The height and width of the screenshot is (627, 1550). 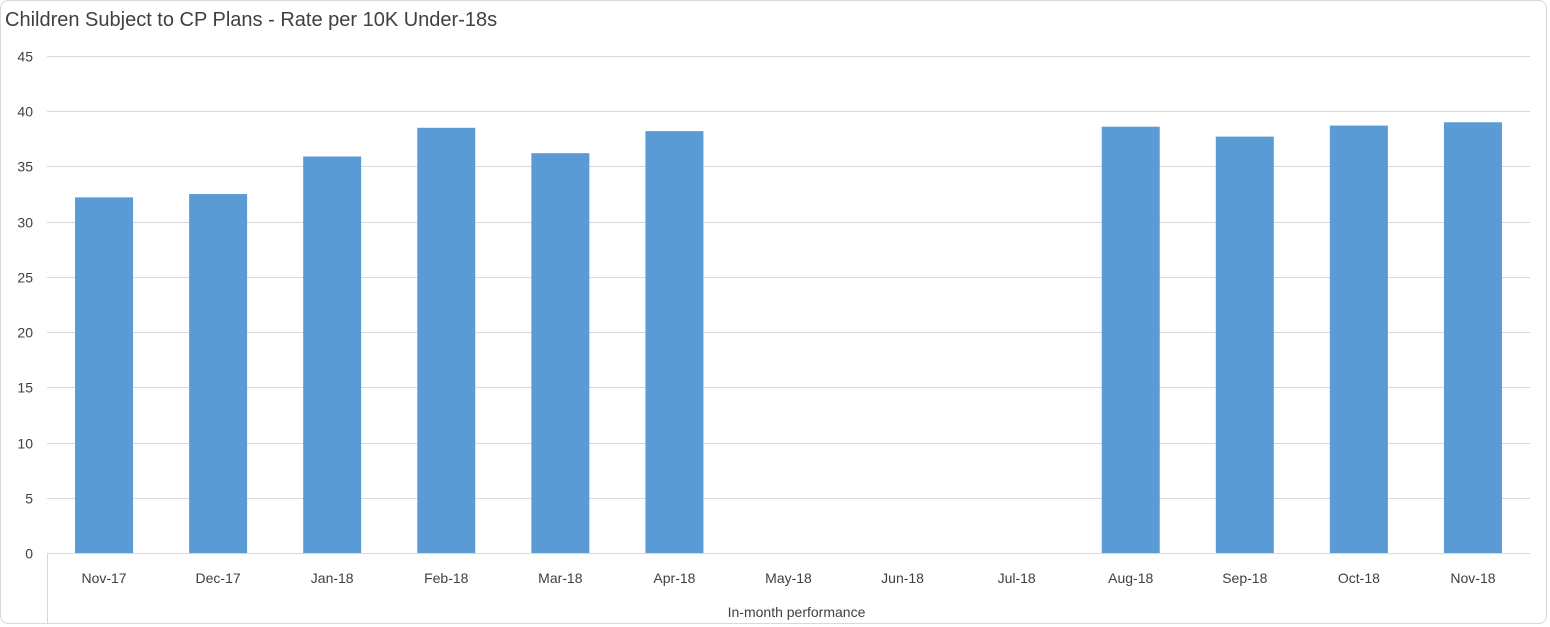 I want to click on x-tick-label: Oct-18, so click(x=1359, y=578).